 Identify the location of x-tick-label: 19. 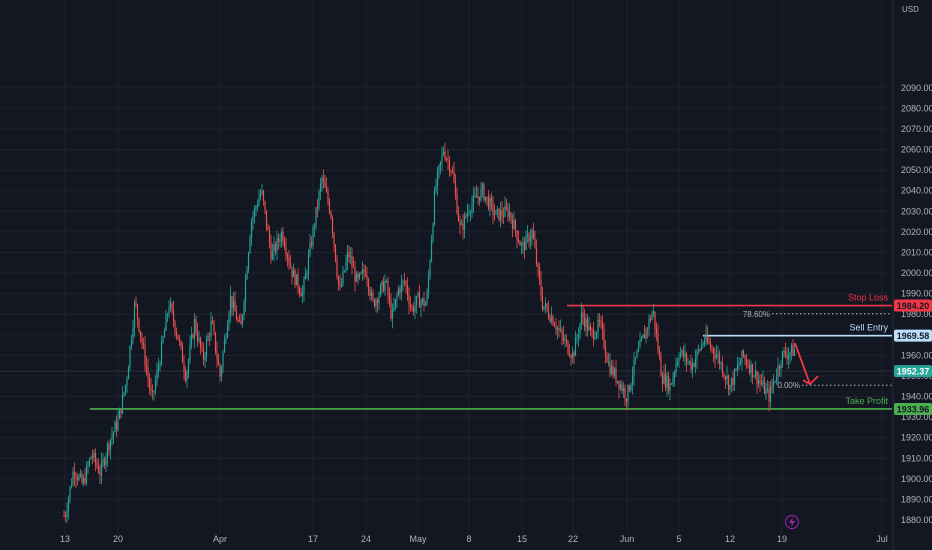
(782, 539).